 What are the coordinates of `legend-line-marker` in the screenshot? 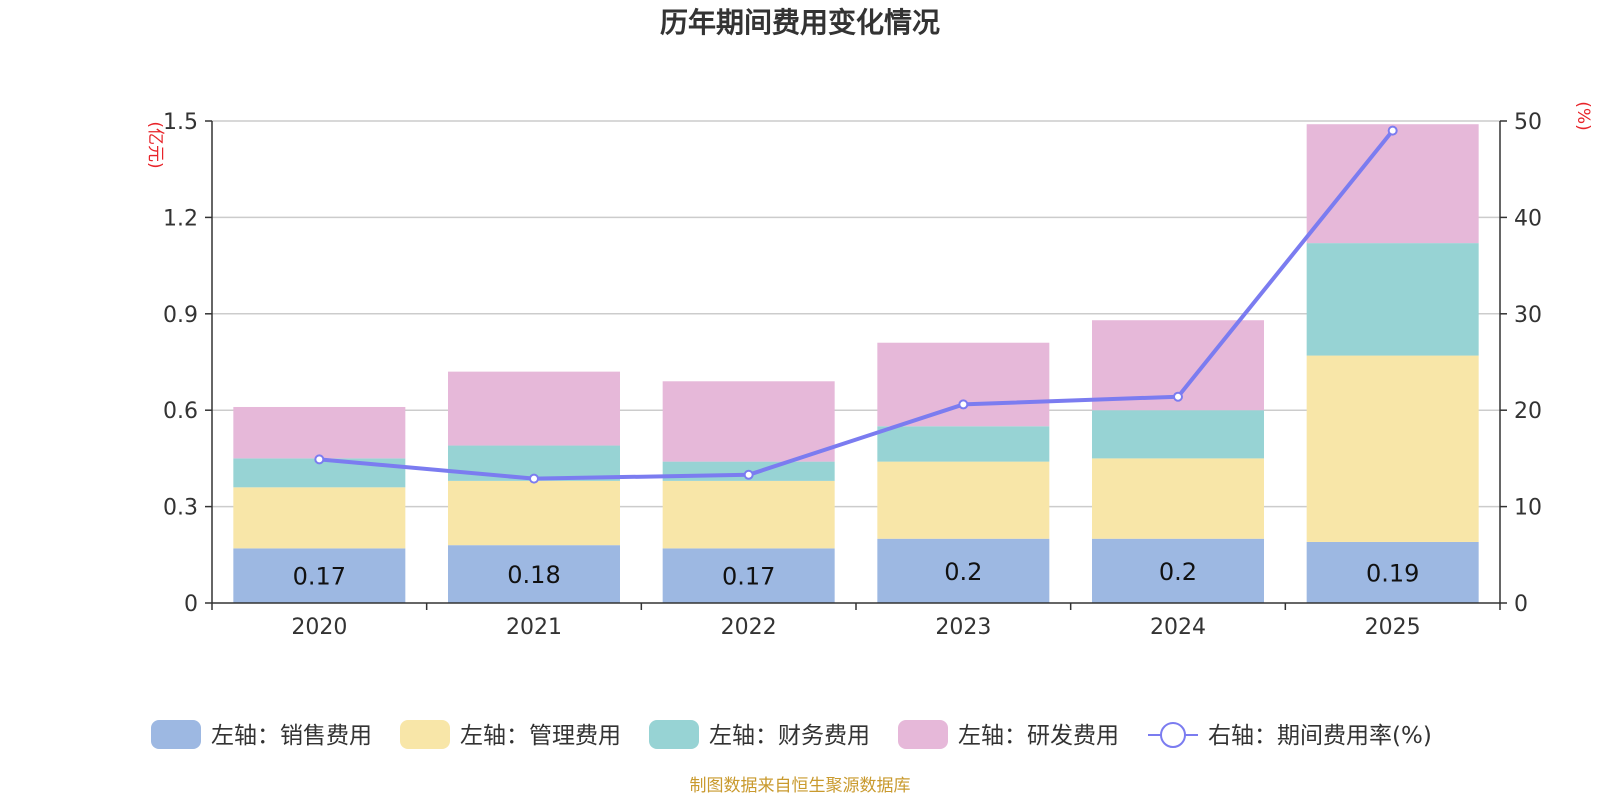 It's located at (1173, 735).